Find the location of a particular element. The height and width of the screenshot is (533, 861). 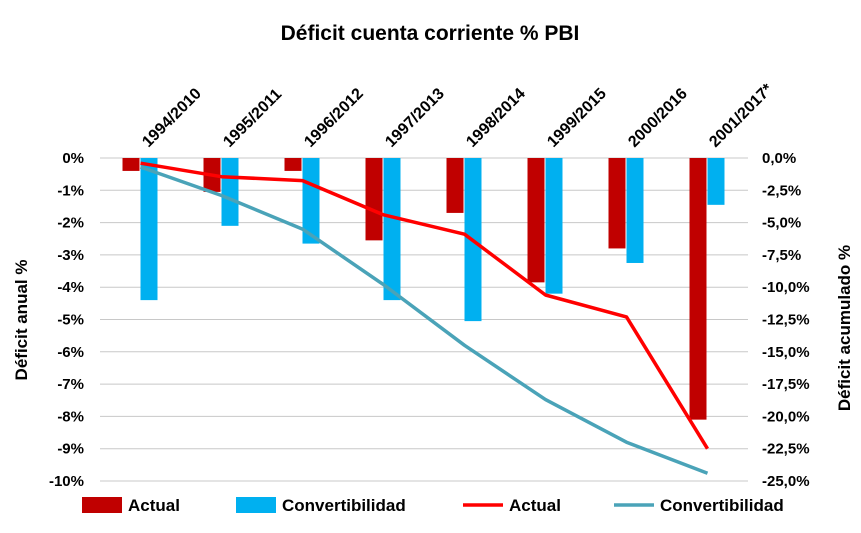

left-tick-label: -9% is located at coordinates (70, 449).